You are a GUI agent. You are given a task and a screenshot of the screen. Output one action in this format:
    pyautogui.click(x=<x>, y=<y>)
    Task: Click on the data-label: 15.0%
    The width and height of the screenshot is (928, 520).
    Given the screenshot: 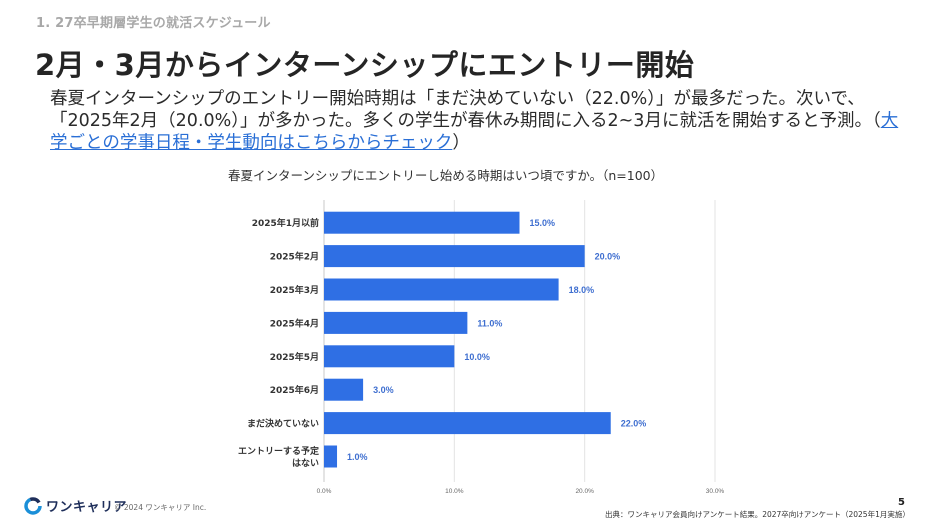 What is the action you would take?
    pyautogui.click(x=543, y=223)
    